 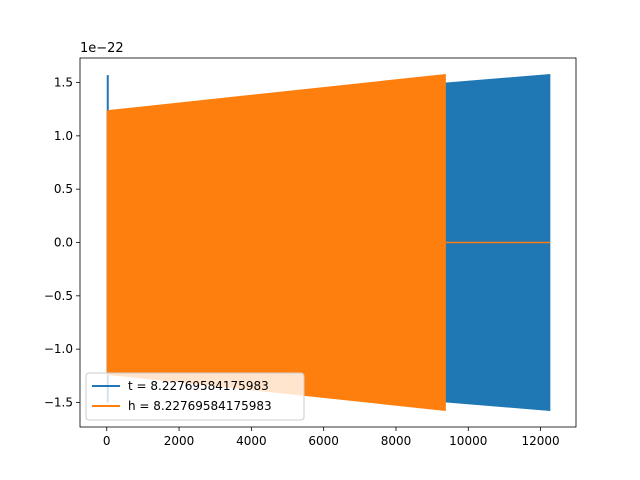 What do you see at coordinates (251, 441) in the screenshot?
I see `x-tick-label: 4000` at bounding box center [251, 441].